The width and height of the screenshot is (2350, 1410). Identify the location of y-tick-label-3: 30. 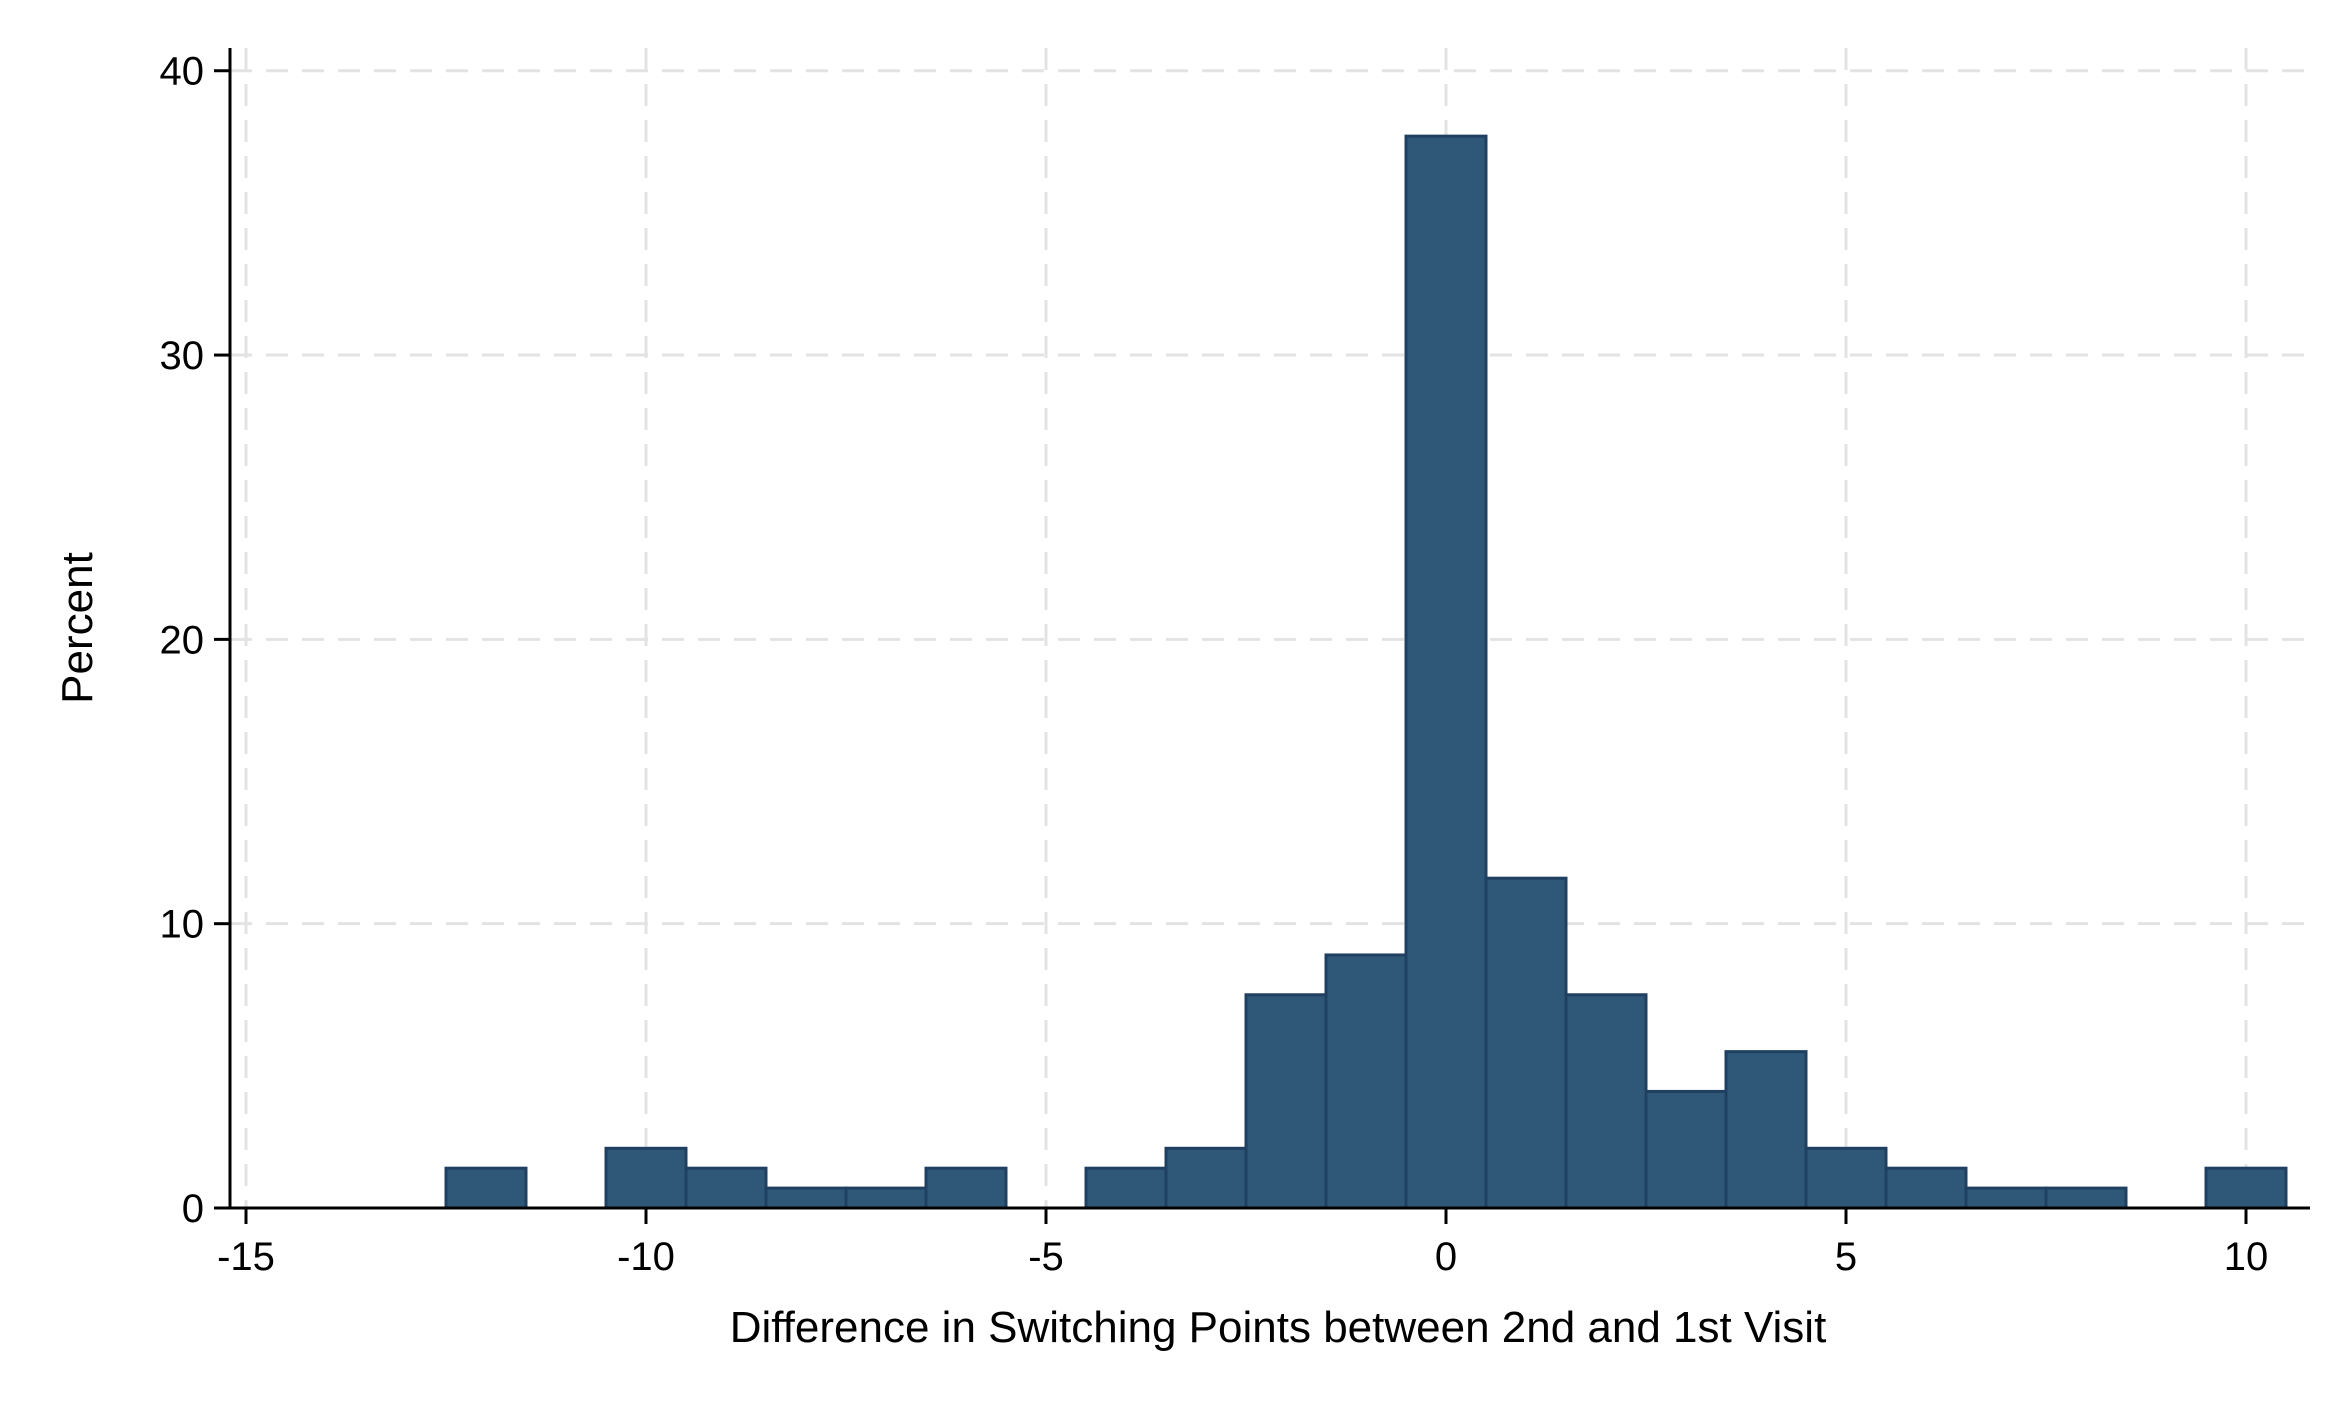
(182, 356).